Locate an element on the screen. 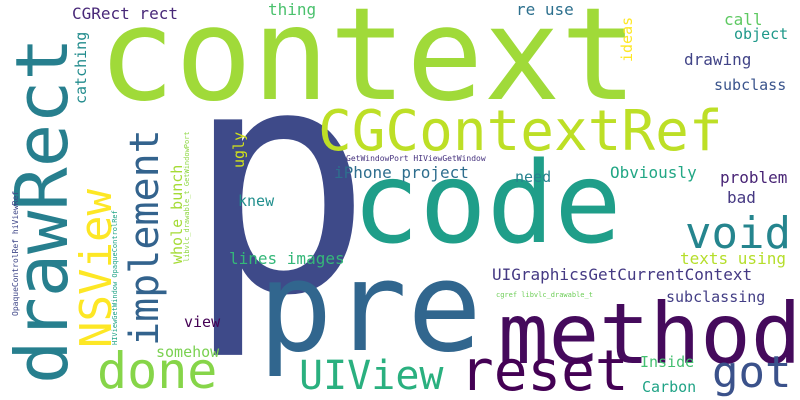 This screenshot has width=800, height=400. word-somehow: somehow is located at coordinates (188, 352).